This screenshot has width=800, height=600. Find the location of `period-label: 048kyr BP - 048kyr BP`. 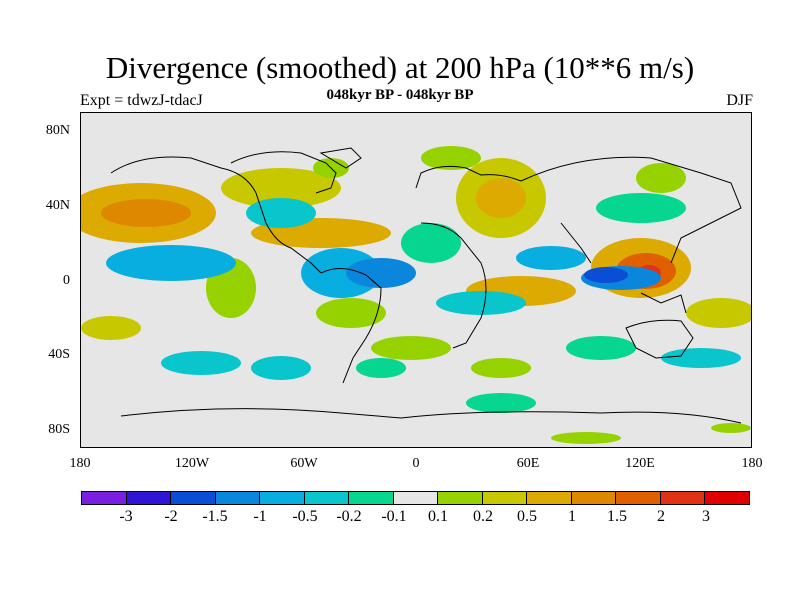

period-label: 048kyr BP - 048kyr BP is located at coordinates (400, 95).